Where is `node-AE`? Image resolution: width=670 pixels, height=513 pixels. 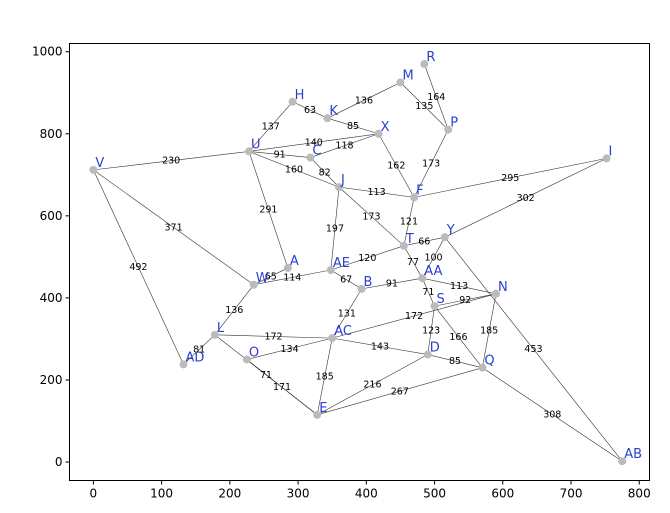 node-AE is located at coordinates (330, 270).